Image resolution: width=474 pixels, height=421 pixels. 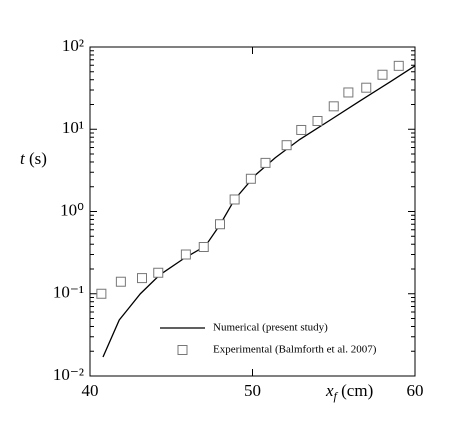 What do you see at coordinates (329, 390) in the screenshot?
I see `x-symbol: x` at bounding box center [329, 390].